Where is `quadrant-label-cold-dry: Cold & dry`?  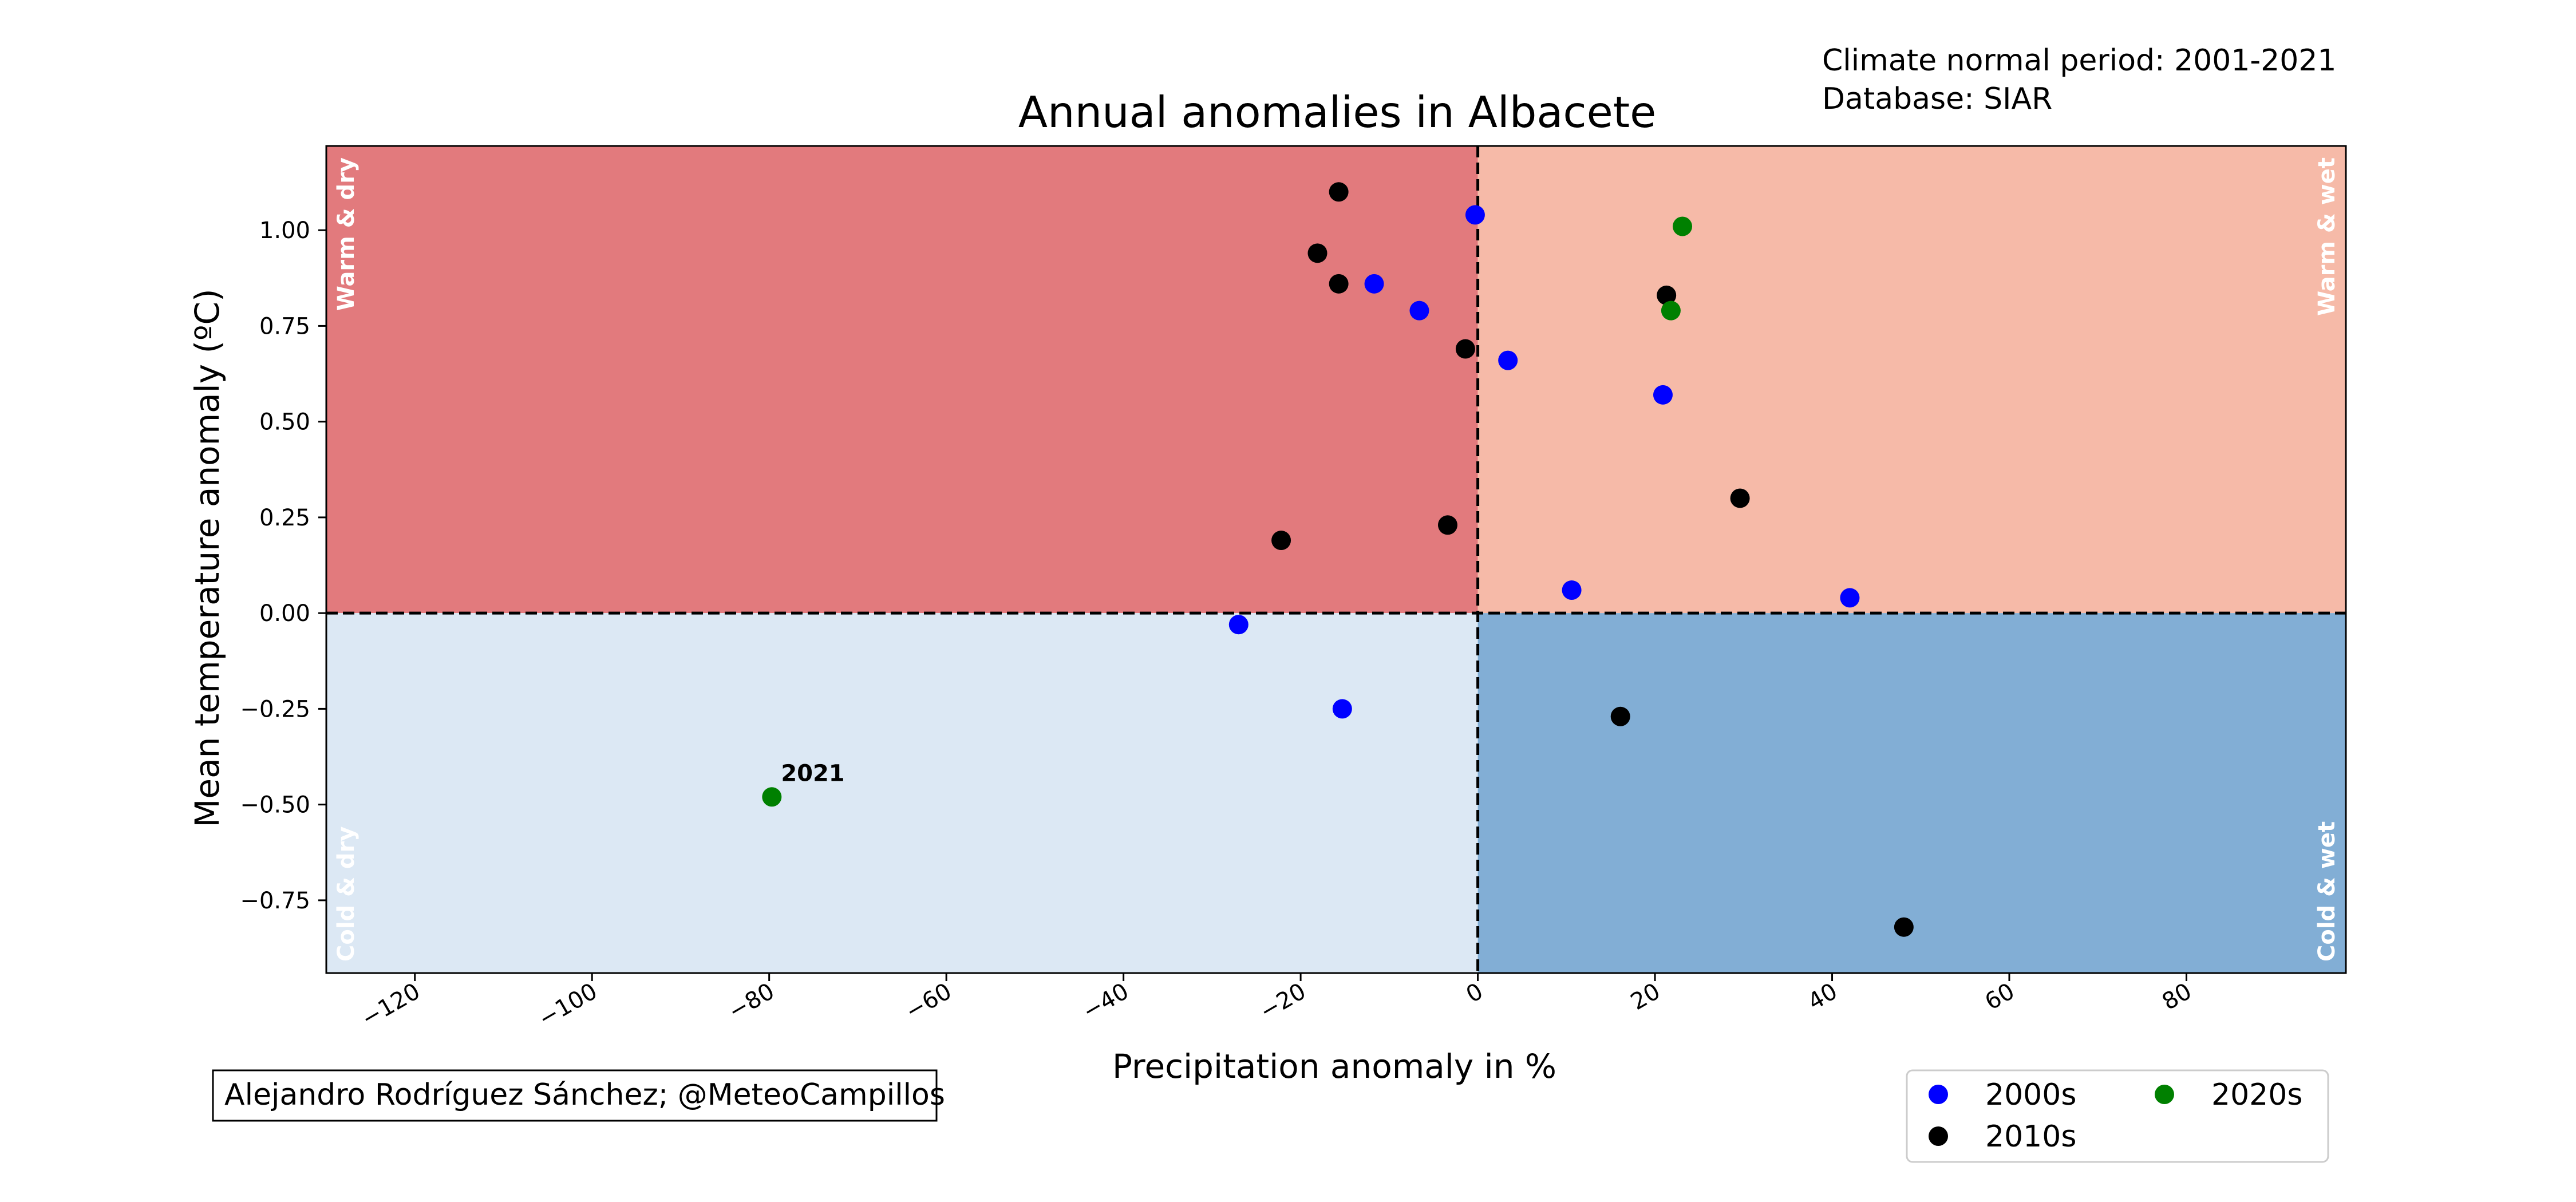 quadrant-label-cold-dry: Cold & dry is located at coordinates (346, 895).